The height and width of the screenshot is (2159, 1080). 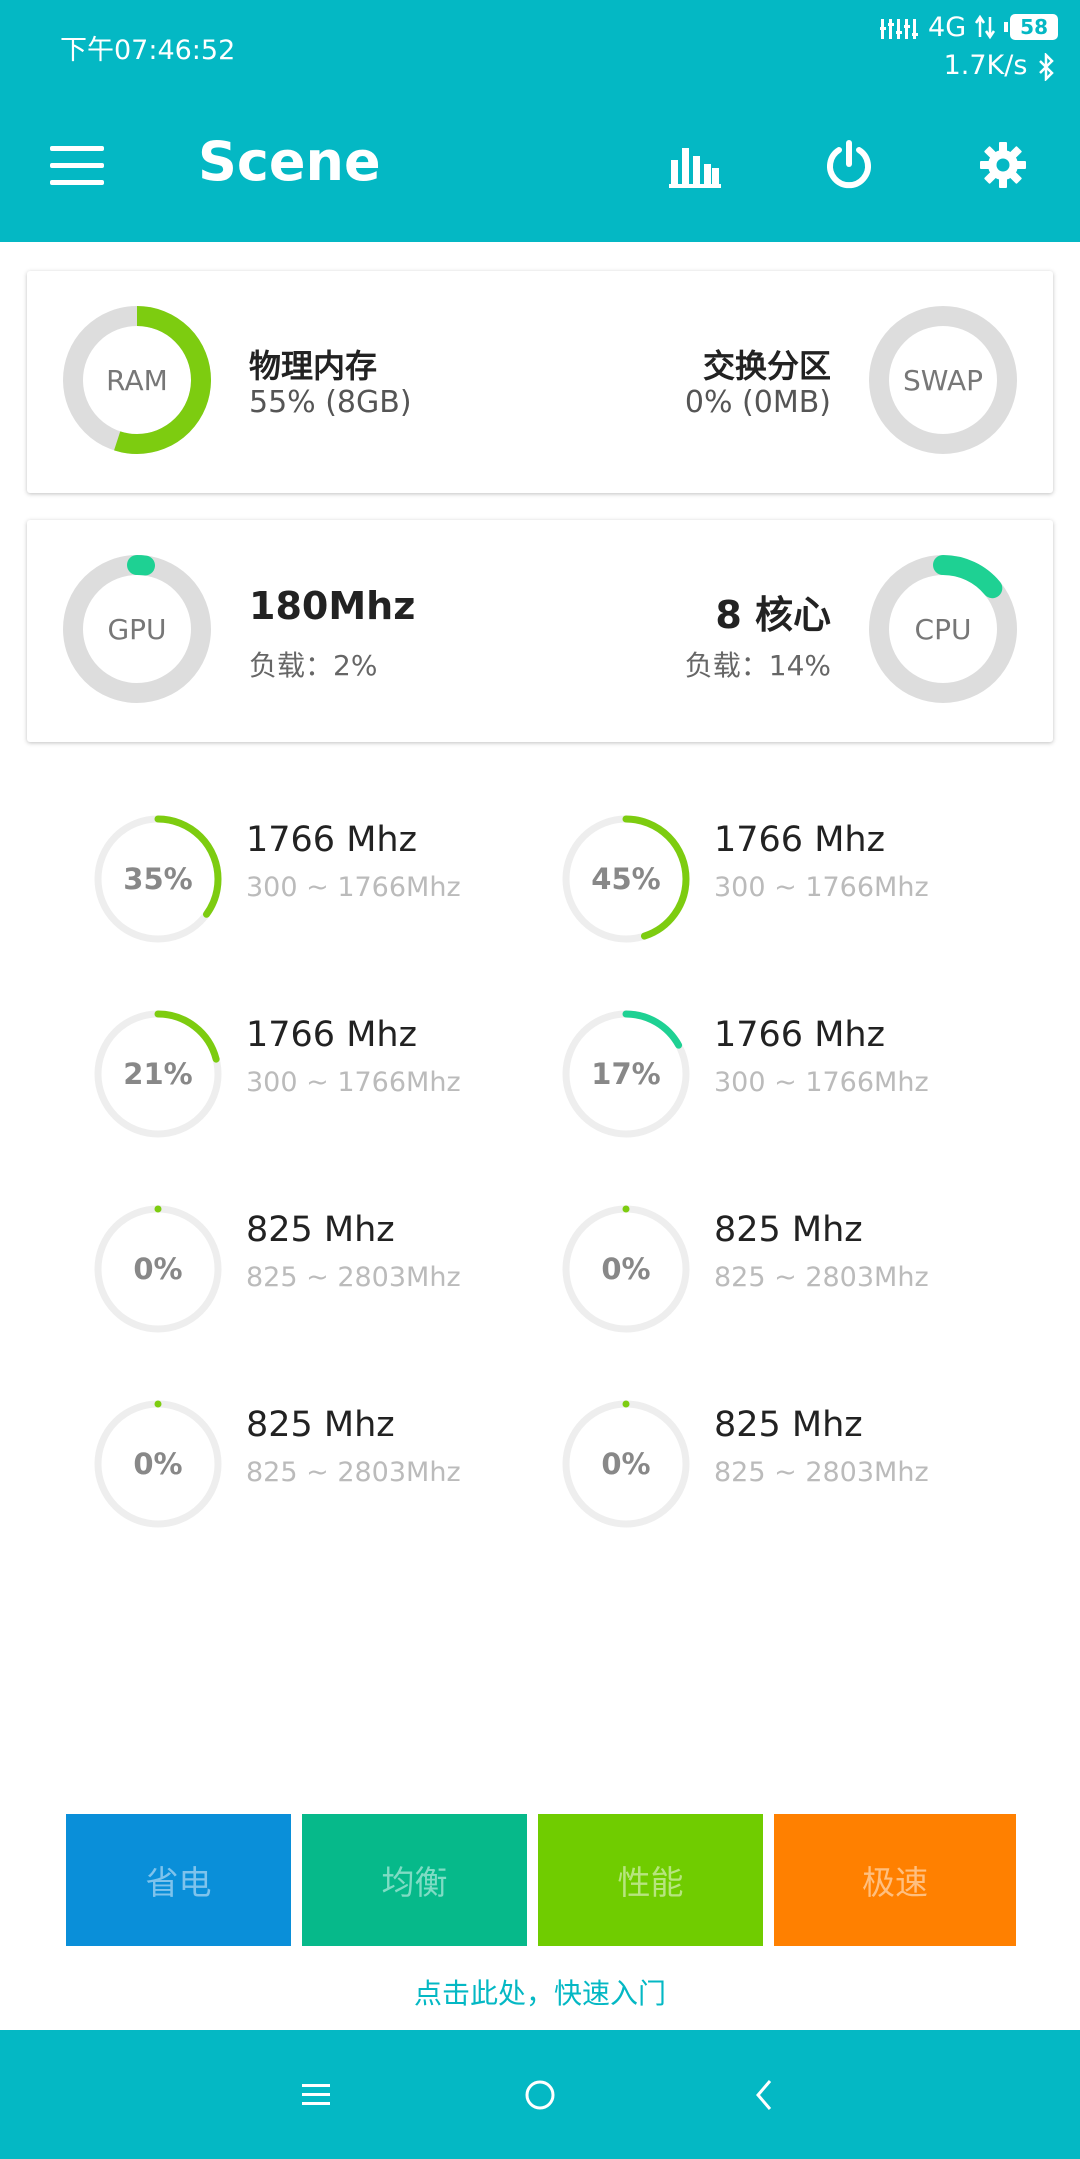 I want to click on gpu-label: GPU, so click(x=137, y=629).